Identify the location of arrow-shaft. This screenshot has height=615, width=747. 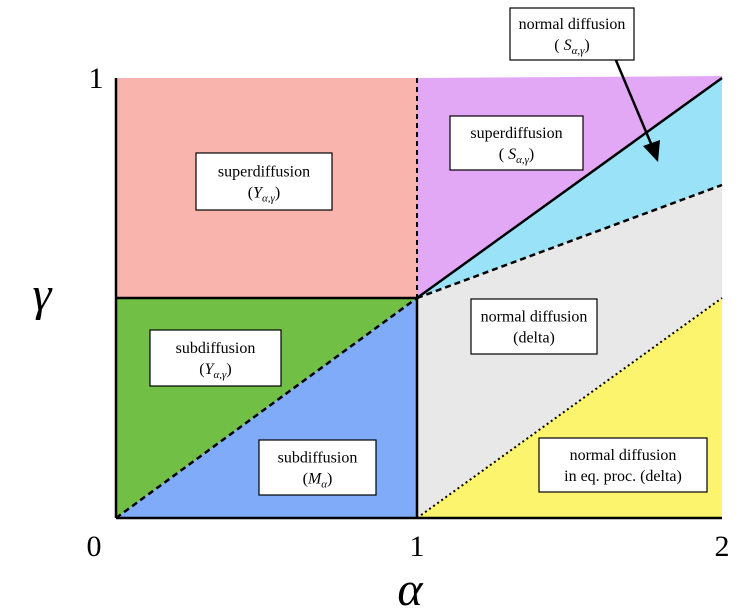
(633, 102).